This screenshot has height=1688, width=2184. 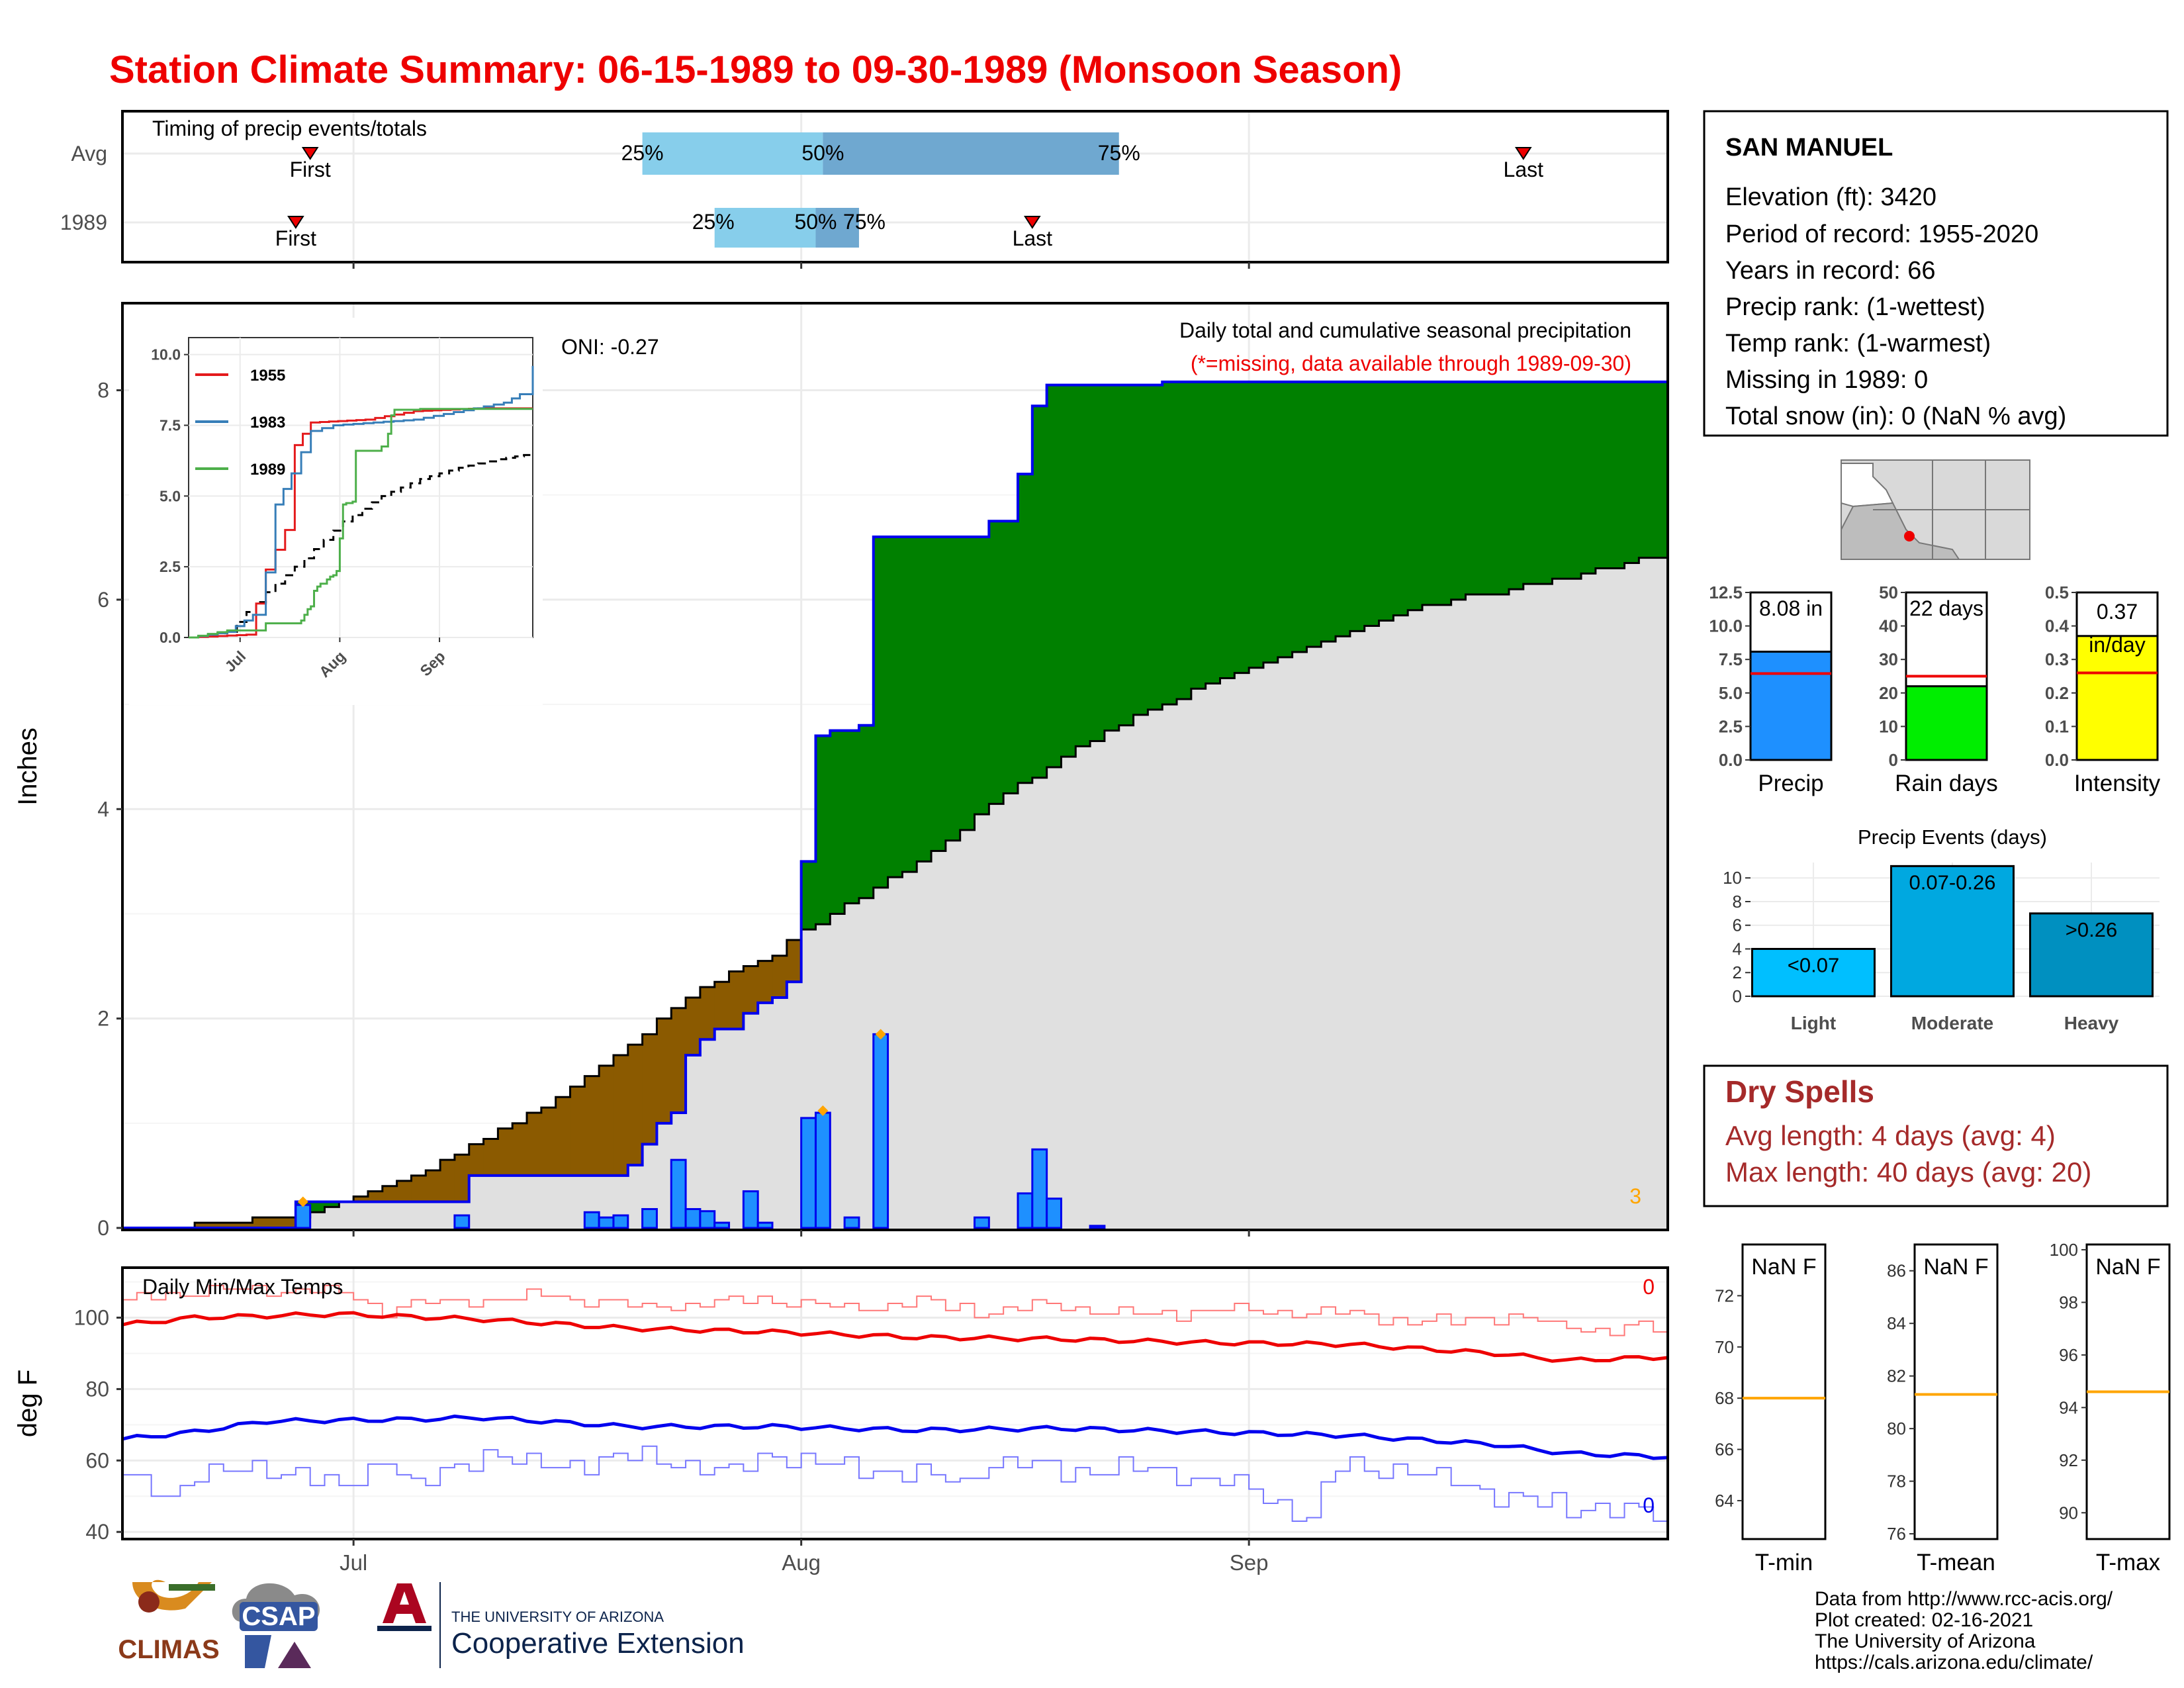 What do you see at coordinates (289, 128) in the screenshot?
I see `timing-label: Timing of precip events/totals` at bounding box center [289, 128].